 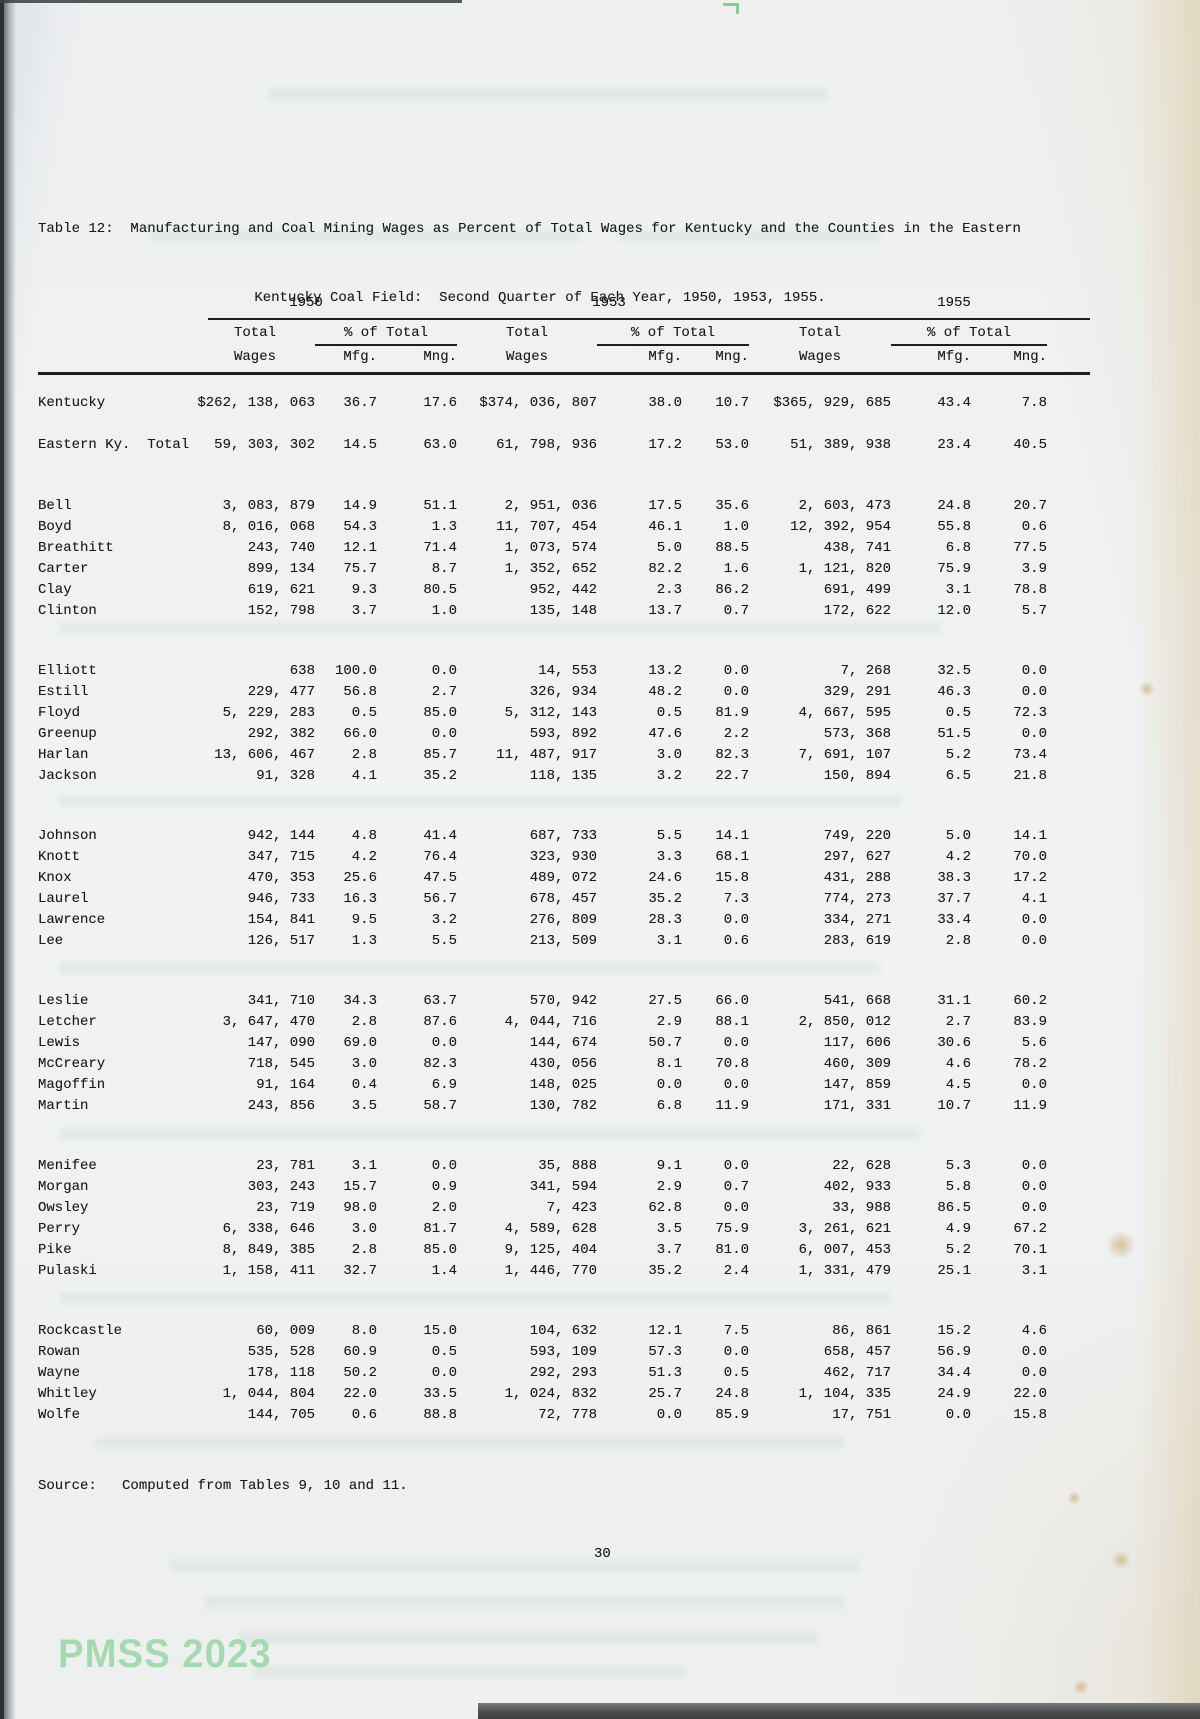 I want to click on total-wages-1955: 86, 861, so click(x=861, y=1331).